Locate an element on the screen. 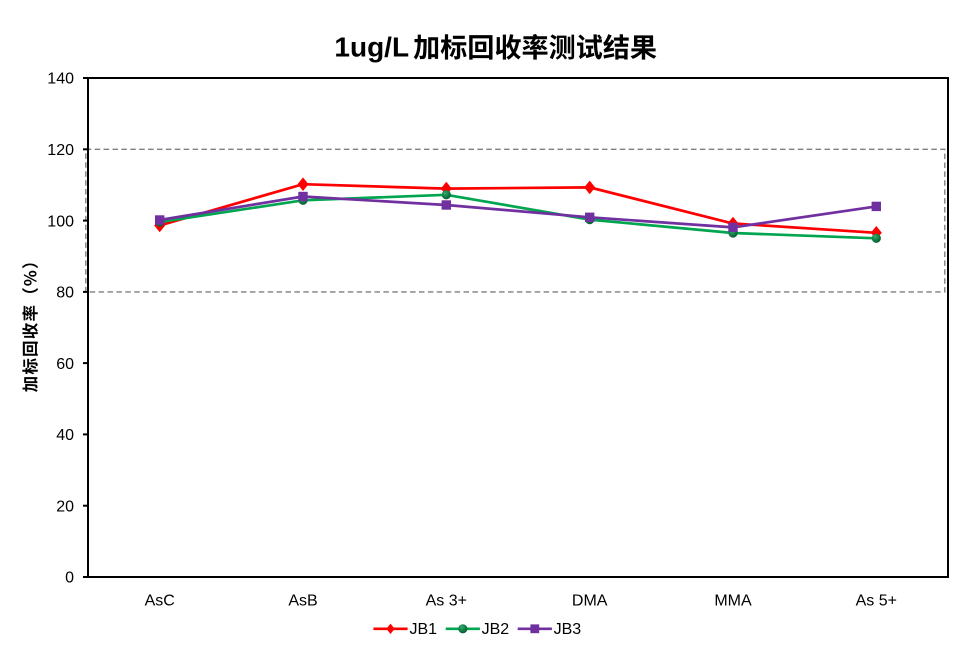  svg-text: DMA is located at coordinates (590, 600).